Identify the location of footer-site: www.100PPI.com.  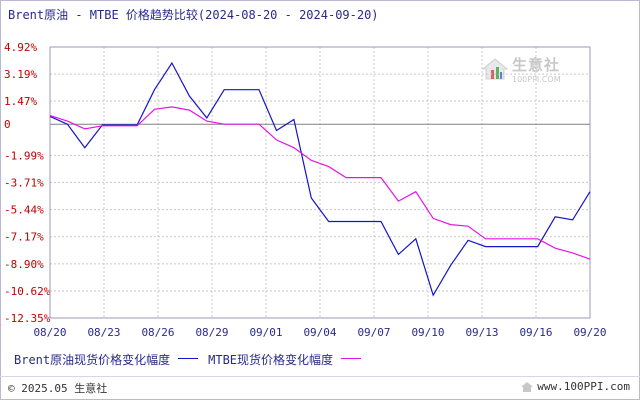
(575, 386).